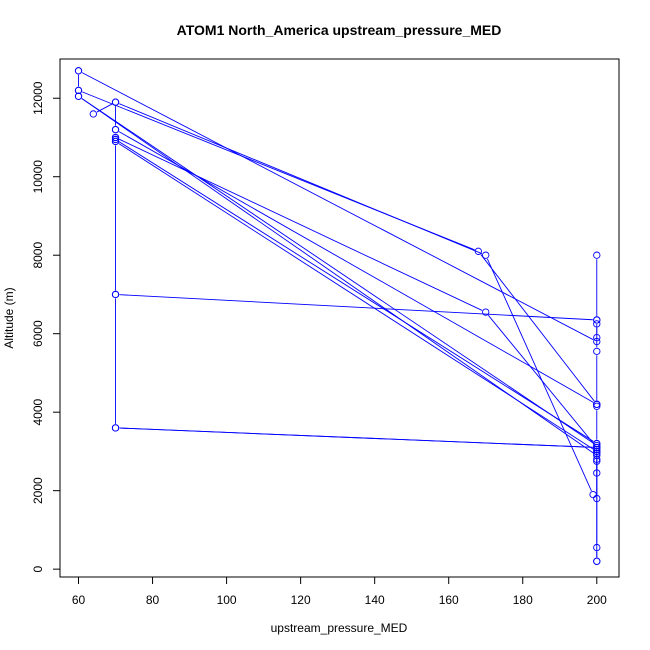 This screenshot has height=650, width=650. Describe the element at coordinates (38, 98) in the screenshot. I see `y-tick-label: 12000` at that location.